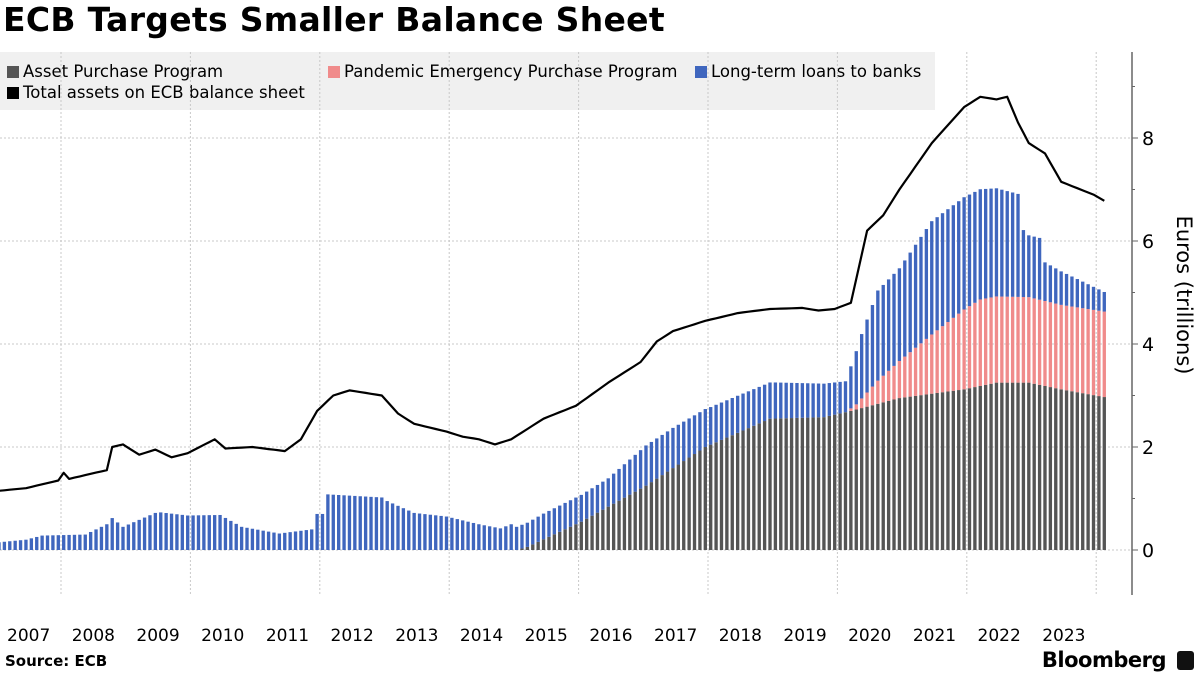 The width and height of the screenshot is (1200, 675). Describe the element at coordinates (816, 71) in the screenshot. I see `legend-label-loans: Long-term loans to banks` at that location.